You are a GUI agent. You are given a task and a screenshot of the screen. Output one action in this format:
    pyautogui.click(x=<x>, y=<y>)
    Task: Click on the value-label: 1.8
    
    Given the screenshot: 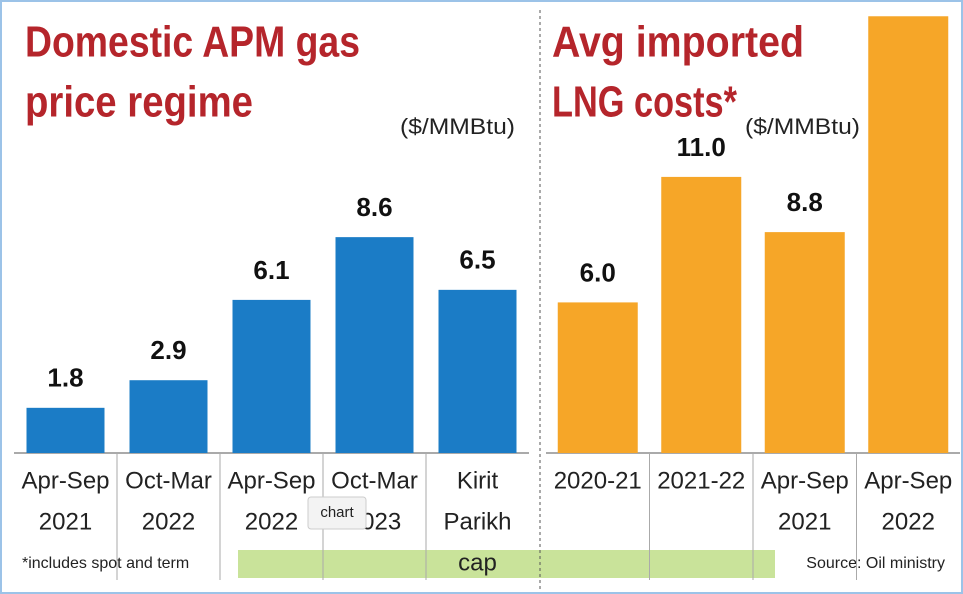 What is the action you would take?
    pyautogui.click(x=65, y=378)
    